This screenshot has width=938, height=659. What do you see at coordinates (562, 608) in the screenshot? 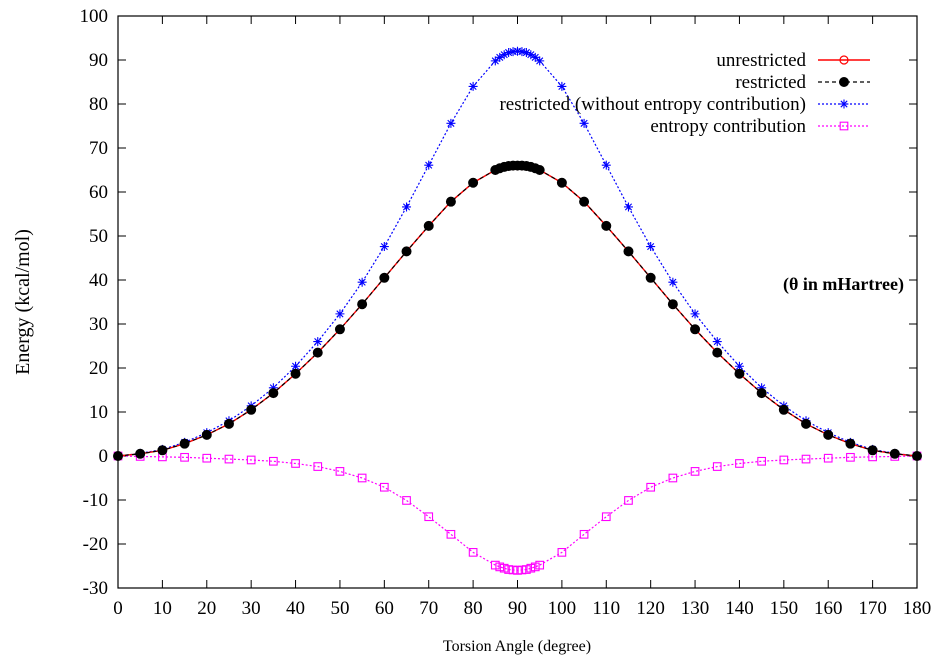
I see `x-tick-label: 100` at bounding box center [562, 608].